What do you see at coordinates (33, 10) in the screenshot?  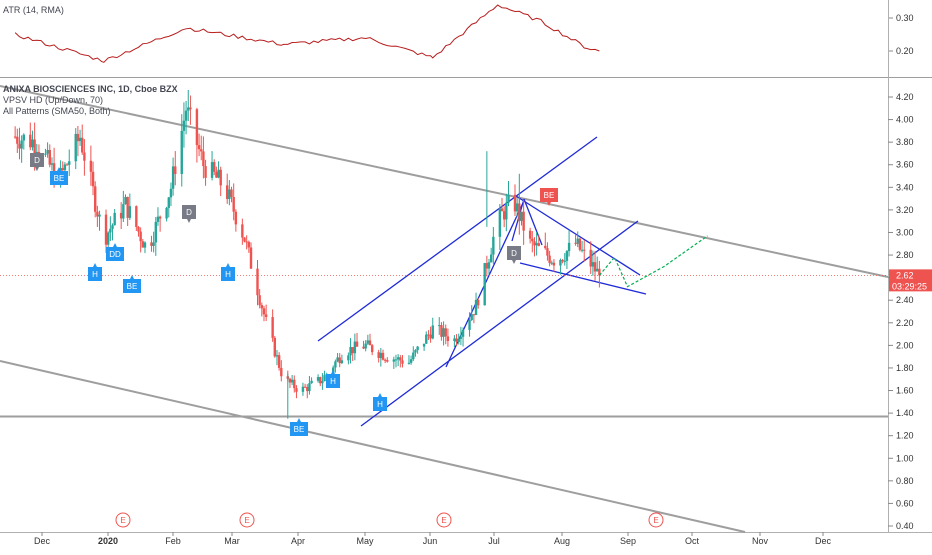 I see `atr-legend: ATR (14, RMA)` at bounding box center [33, 10].